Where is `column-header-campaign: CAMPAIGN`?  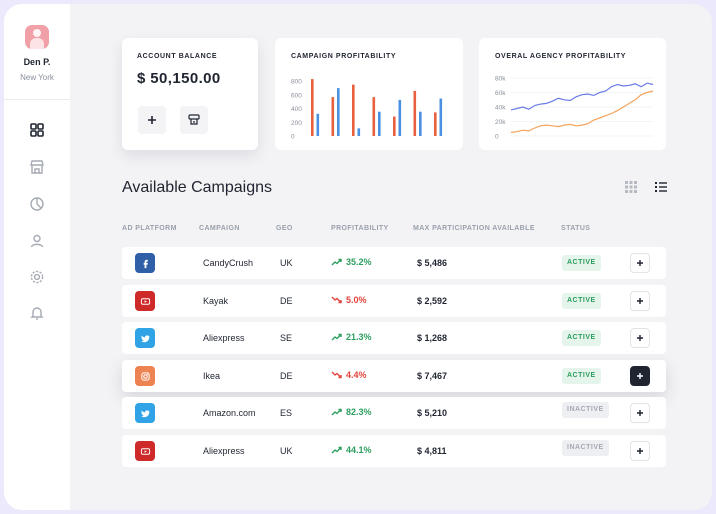 column-header-campaign: CAMPAIGN is located at coordinates (219, 228).